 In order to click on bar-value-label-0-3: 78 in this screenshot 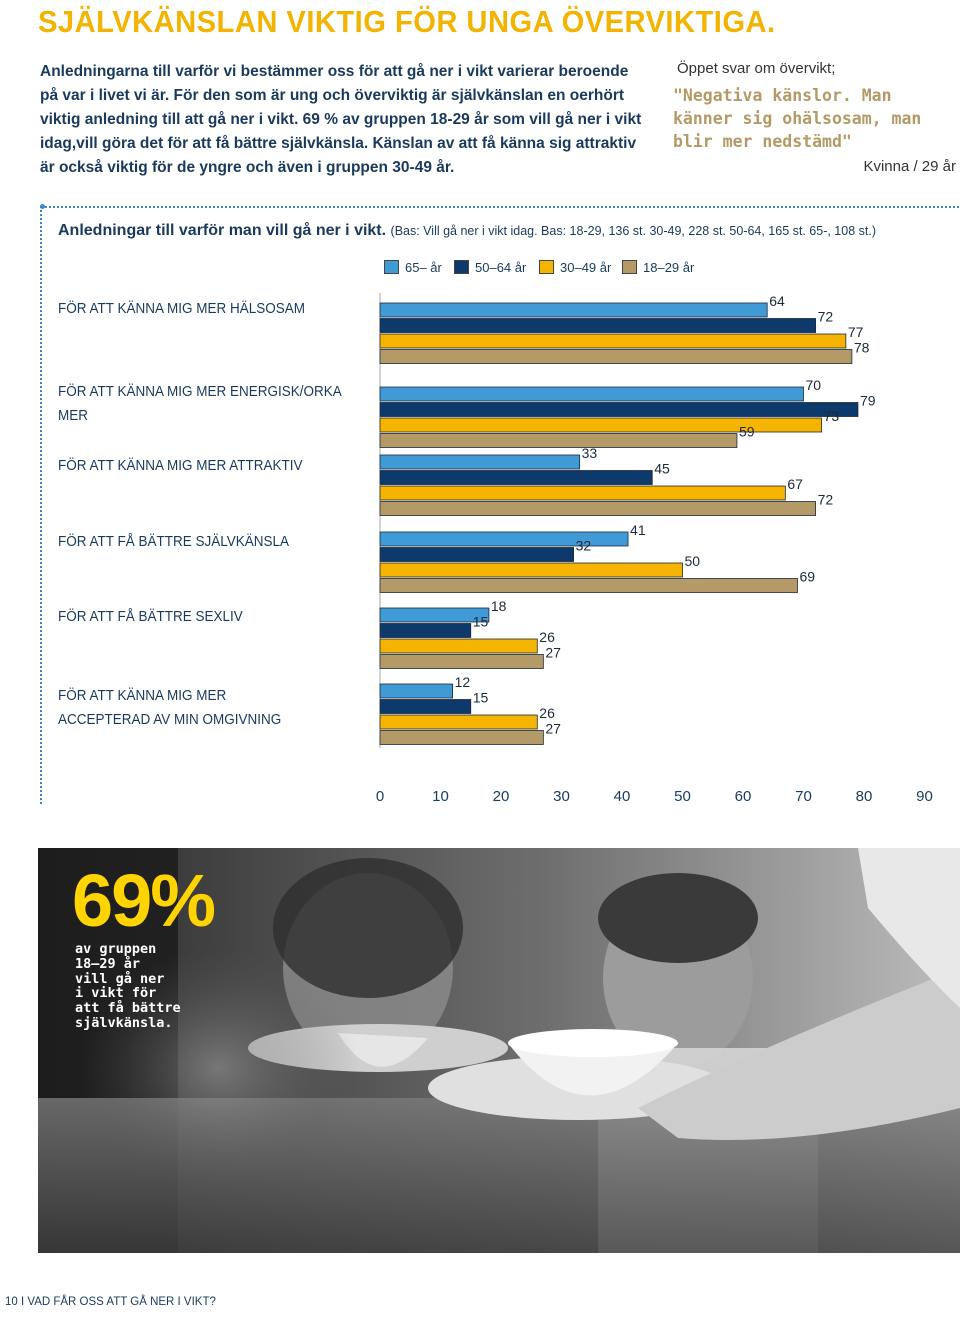, I will do `click(862, 348)`.